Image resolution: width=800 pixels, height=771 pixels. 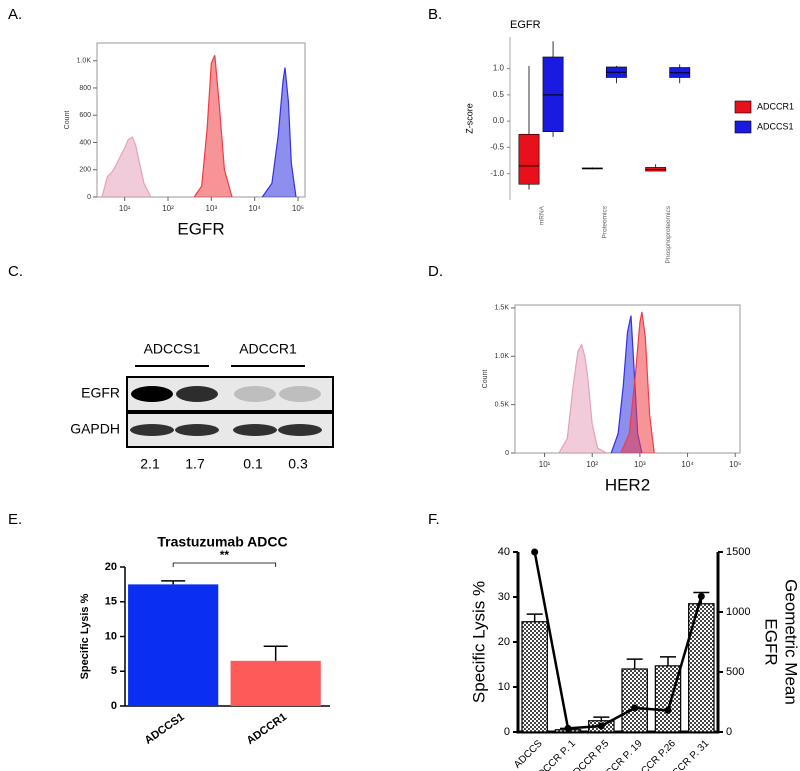 What do you see at coordinates (150, 464) in the screenshot?
I see `quantification: 2.1` at bounding box center [150, 464].